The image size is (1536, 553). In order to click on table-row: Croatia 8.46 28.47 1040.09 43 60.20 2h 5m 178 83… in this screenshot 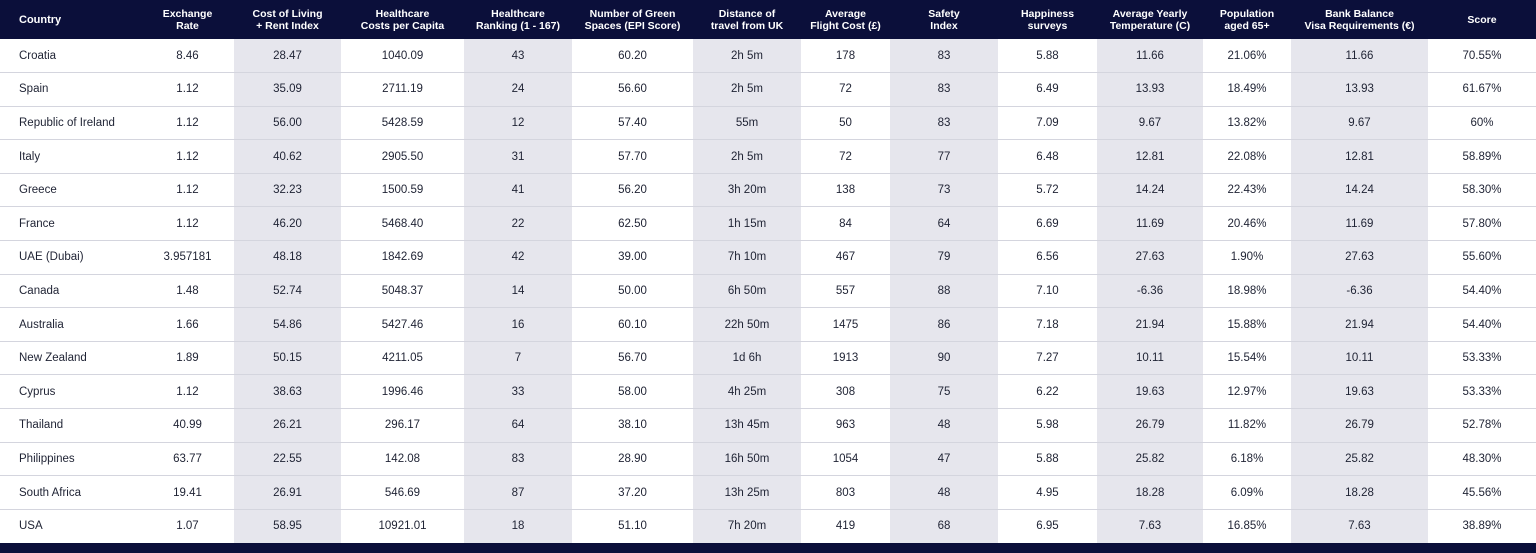, I will do `click(768, 56)`.